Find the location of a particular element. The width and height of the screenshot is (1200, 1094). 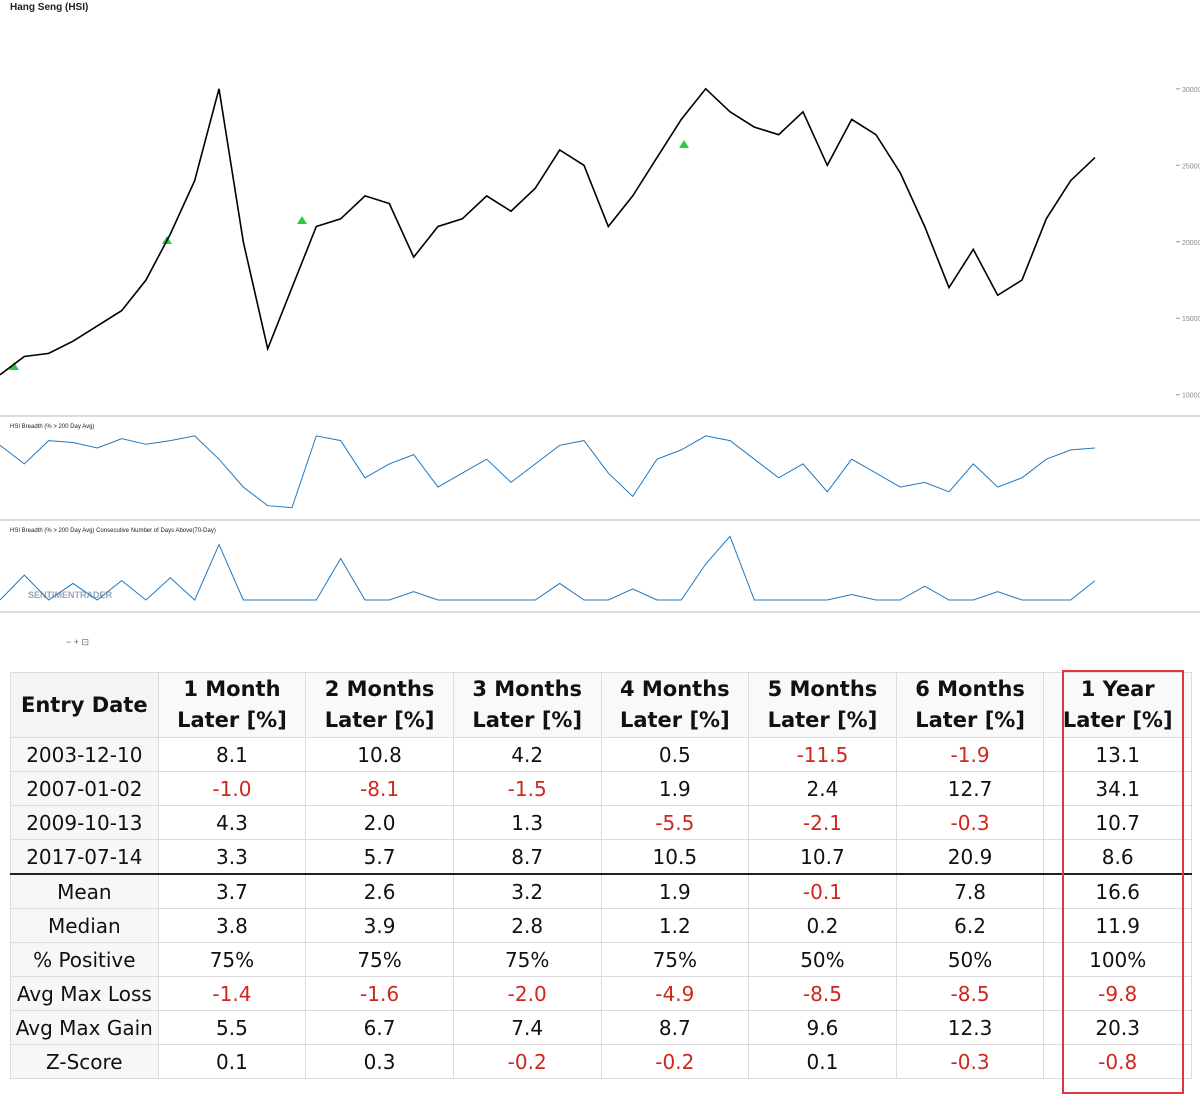

table-cell: 2017-07-14 is located at coordinates (84, 857).